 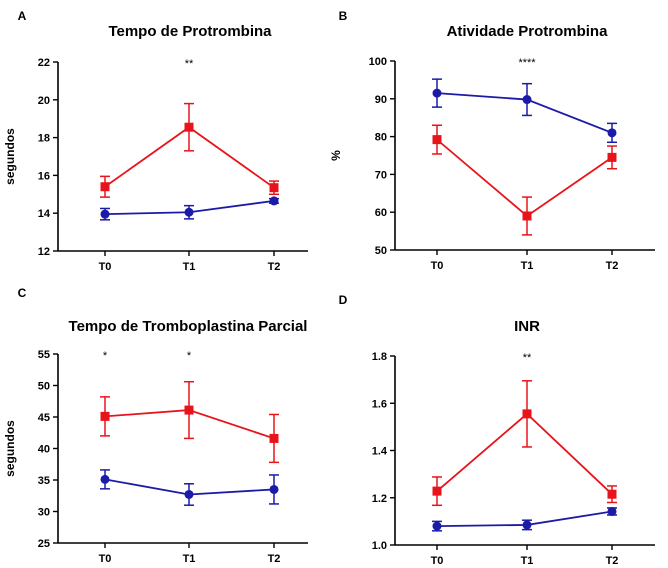 What do you see at coordinates (379, 499) in the screenshot?
I see `y-tick-label: 1.2` at bounding box center [379, 499].